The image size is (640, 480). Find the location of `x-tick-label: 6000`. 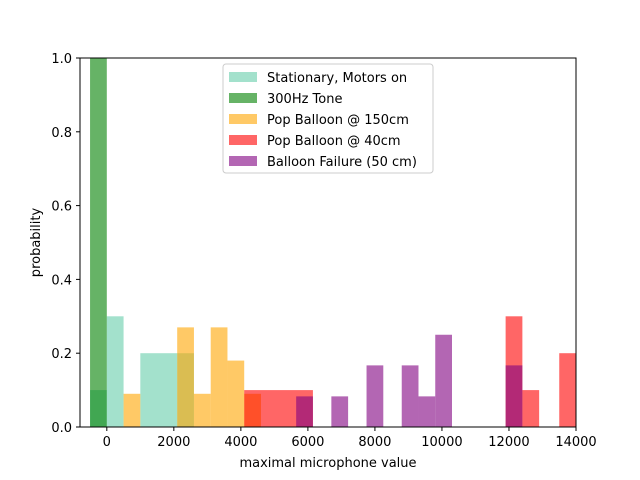

x-tick-label: 6000 is located at coordinates (307, 442).